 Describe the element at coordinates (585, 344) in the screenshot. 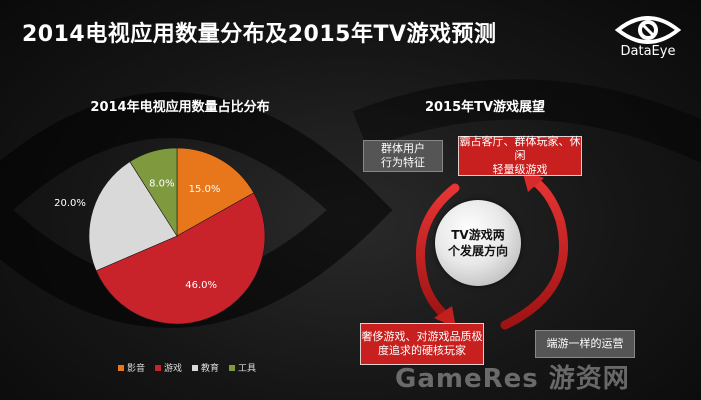

I see `operation-box: 端游一样的运营` at that location.